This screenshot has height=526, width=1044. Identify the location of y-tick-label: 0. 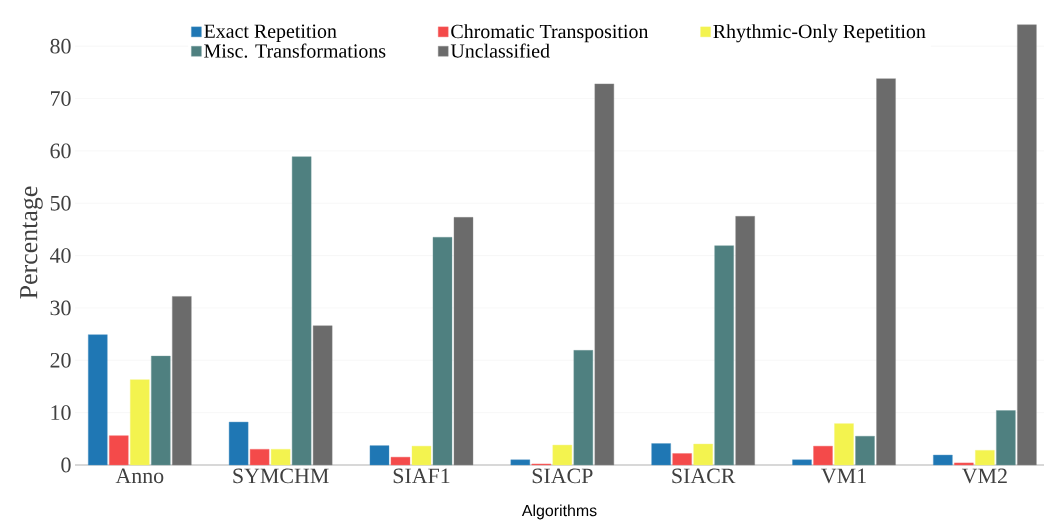
(66, 465).